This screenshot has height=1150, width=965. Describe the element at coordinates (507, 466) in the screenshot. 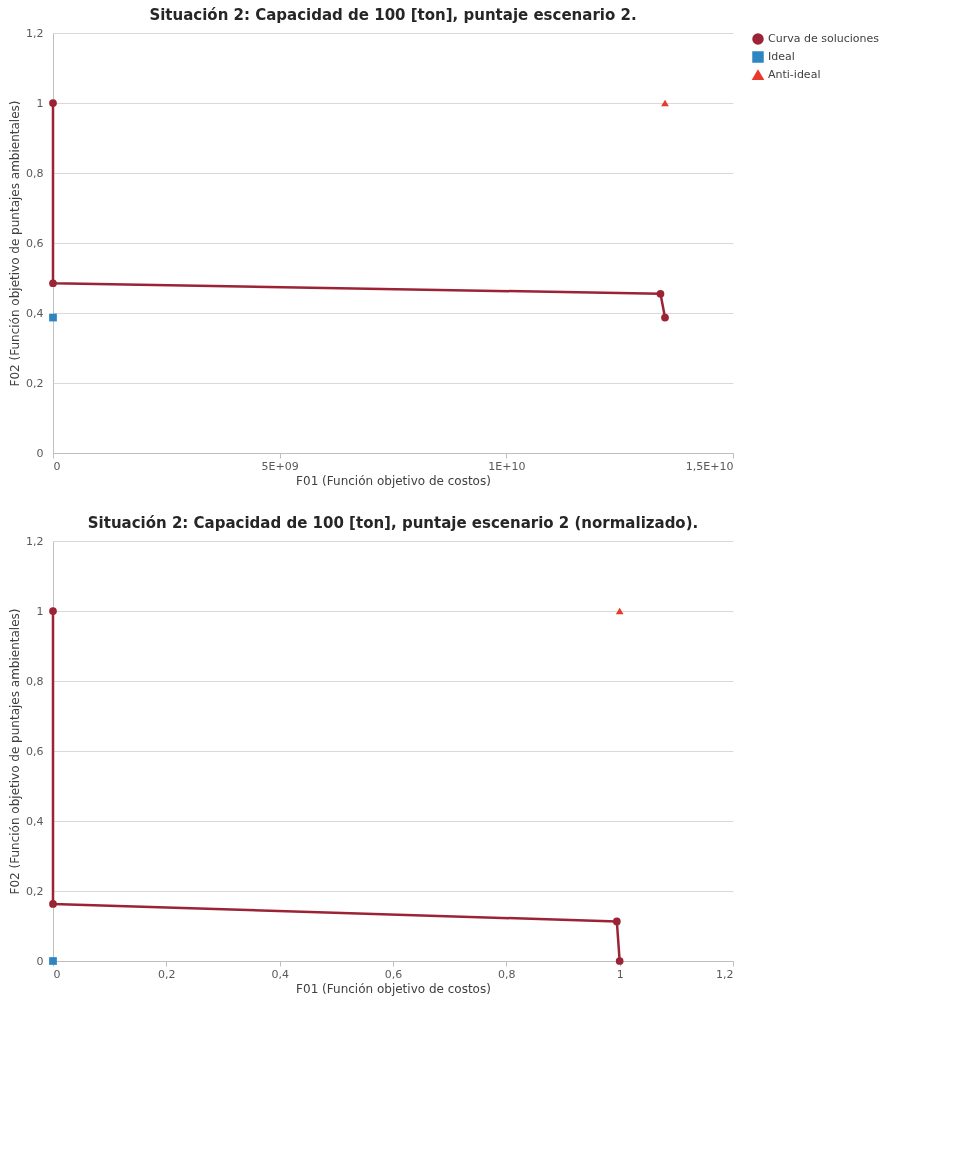

I see `x-tick-label: 1E+10` at that location.